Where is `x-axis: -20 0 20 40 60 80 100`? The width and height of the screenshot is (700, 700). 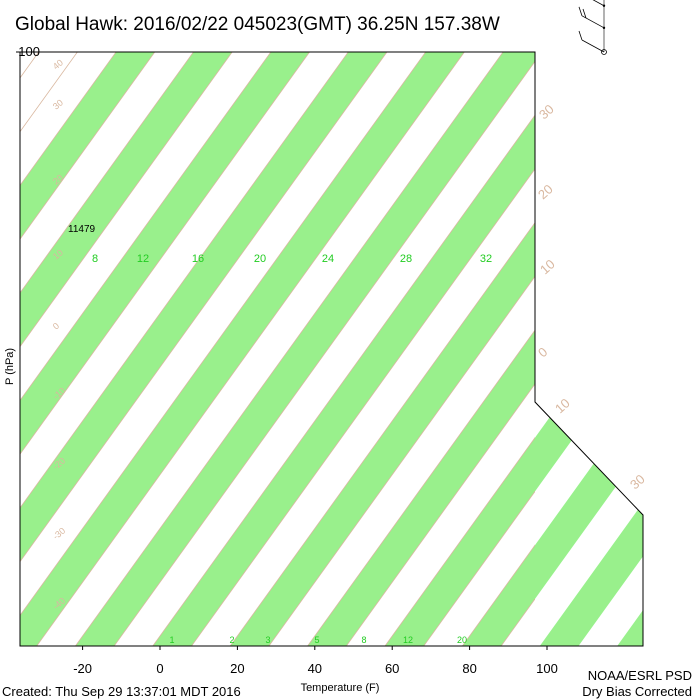 x-axis: -20 0 20 40 60 80 100 is located at coordinates (315, 661).